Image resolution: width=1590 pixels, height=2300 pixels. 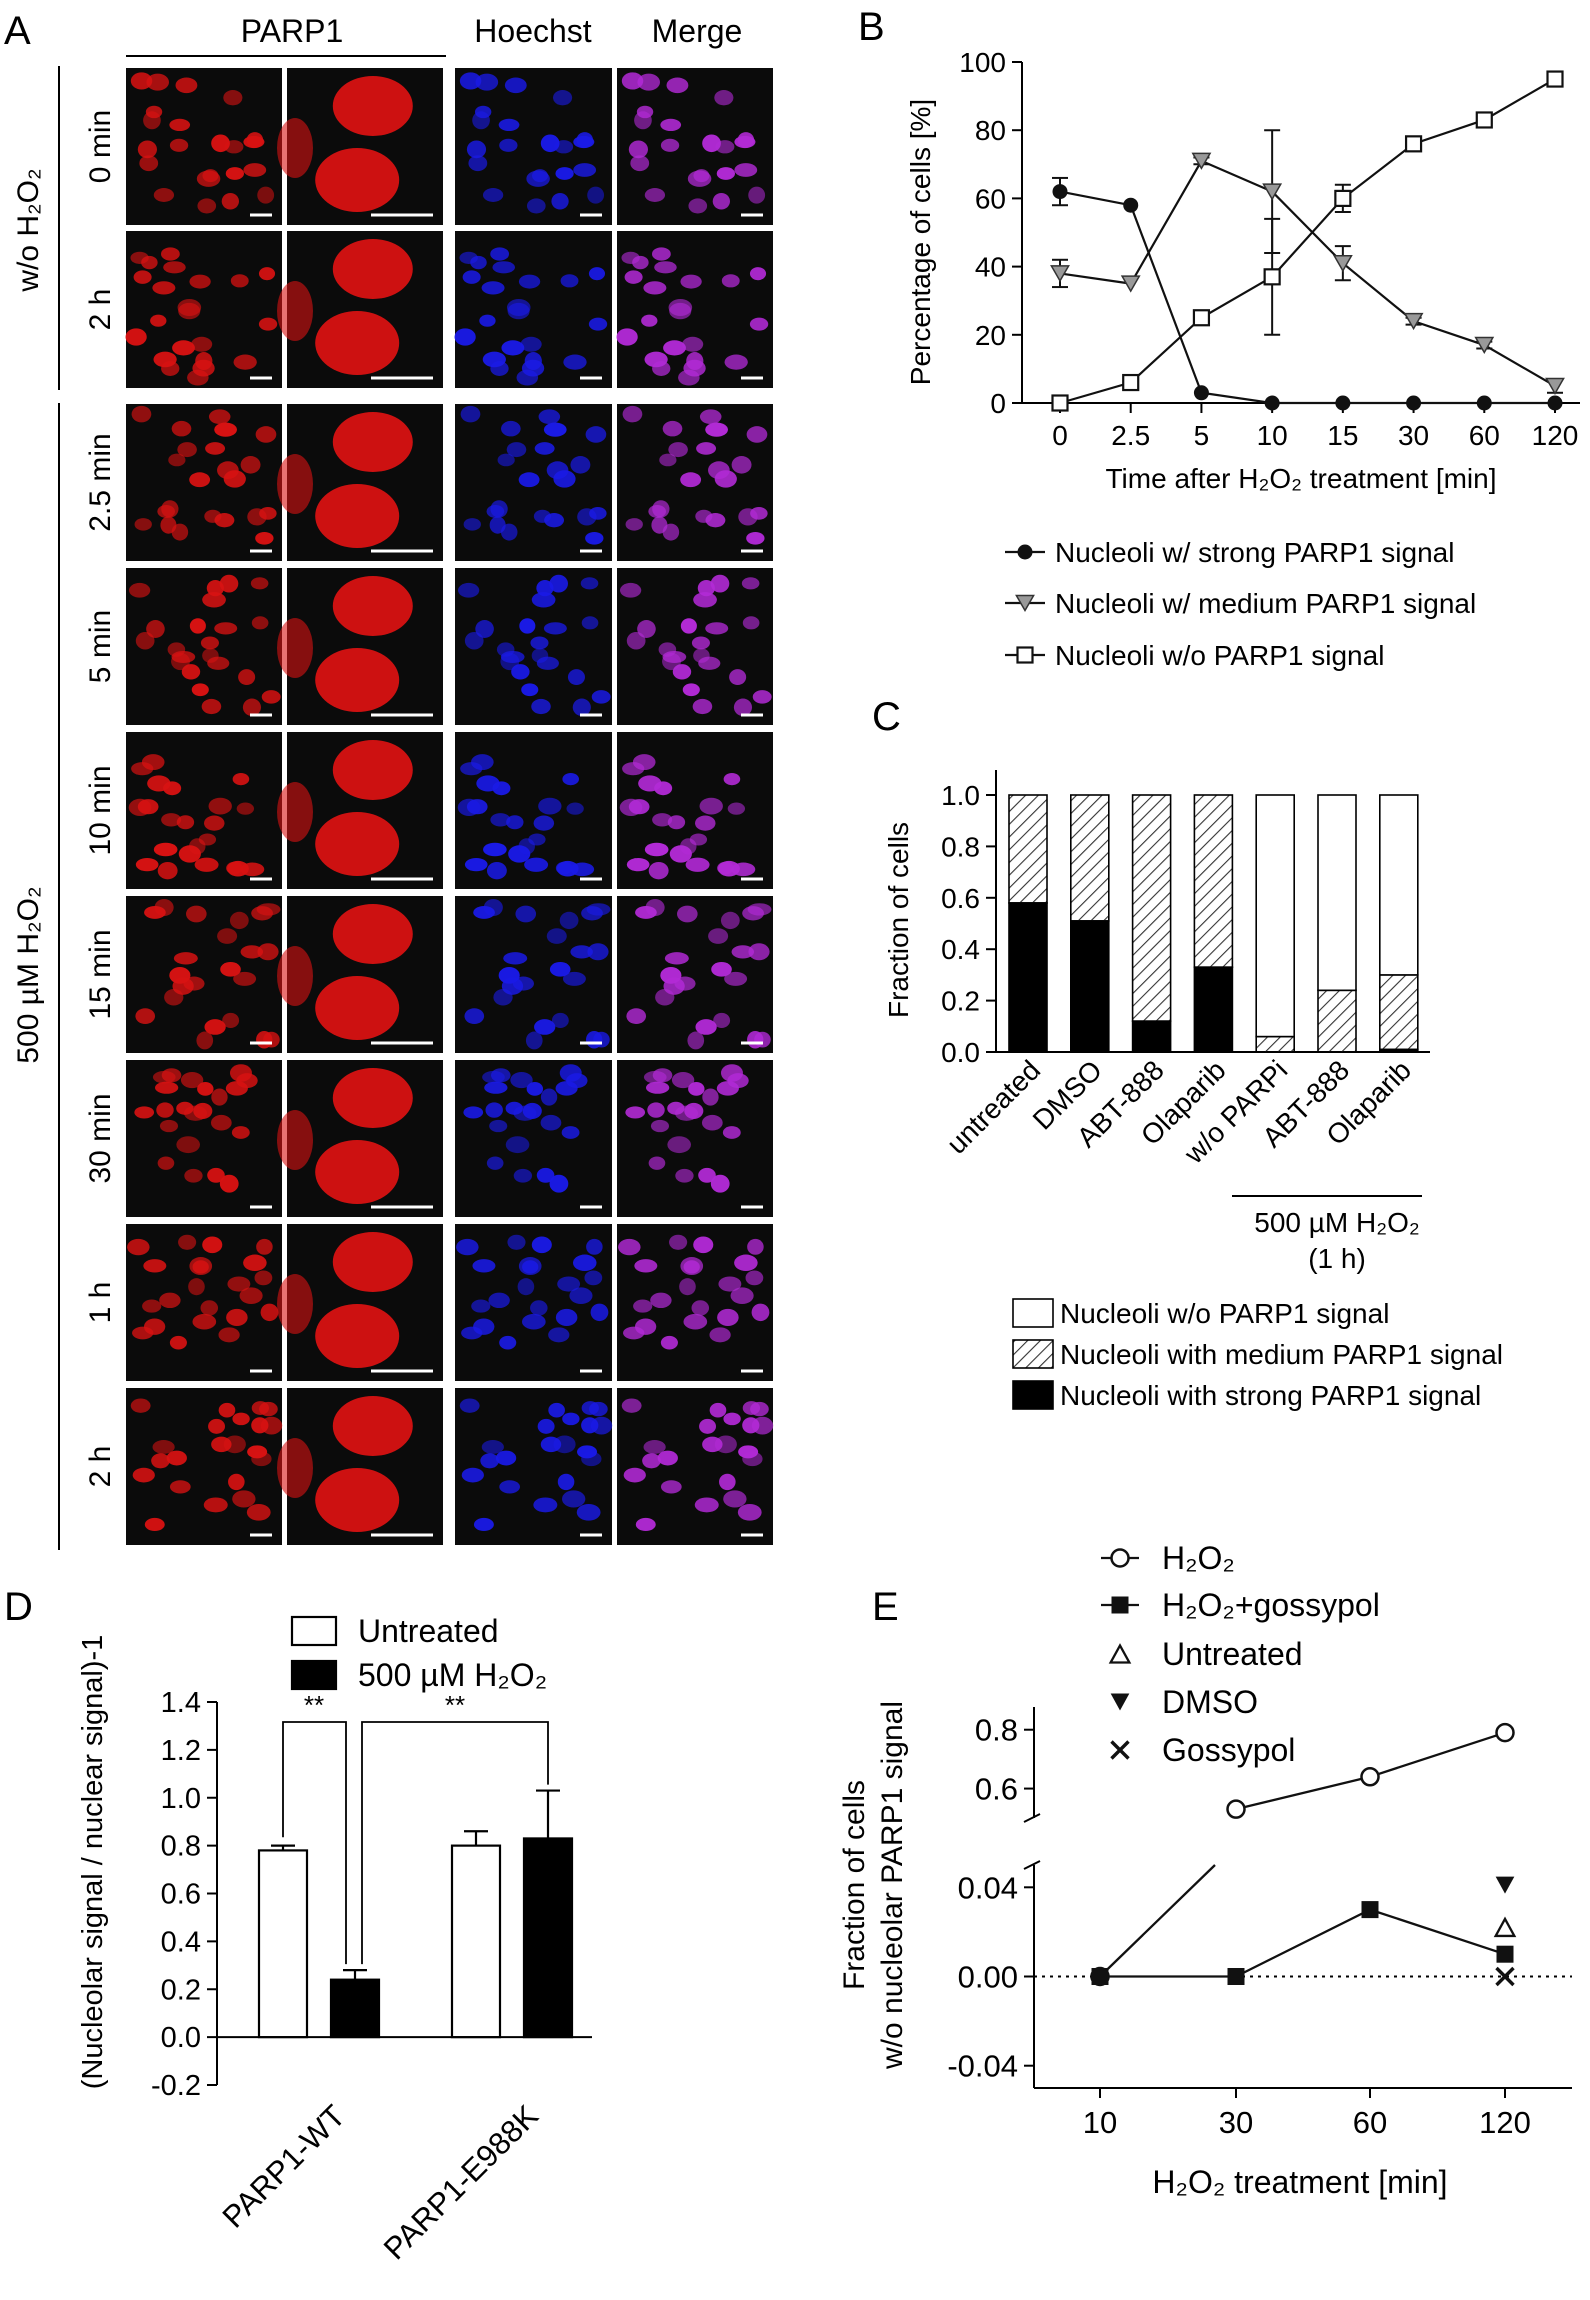 What do you see at coordinates (100, 810) in the screenshot?
I see `row-label: 10 min` at bounding box center [100, 810].